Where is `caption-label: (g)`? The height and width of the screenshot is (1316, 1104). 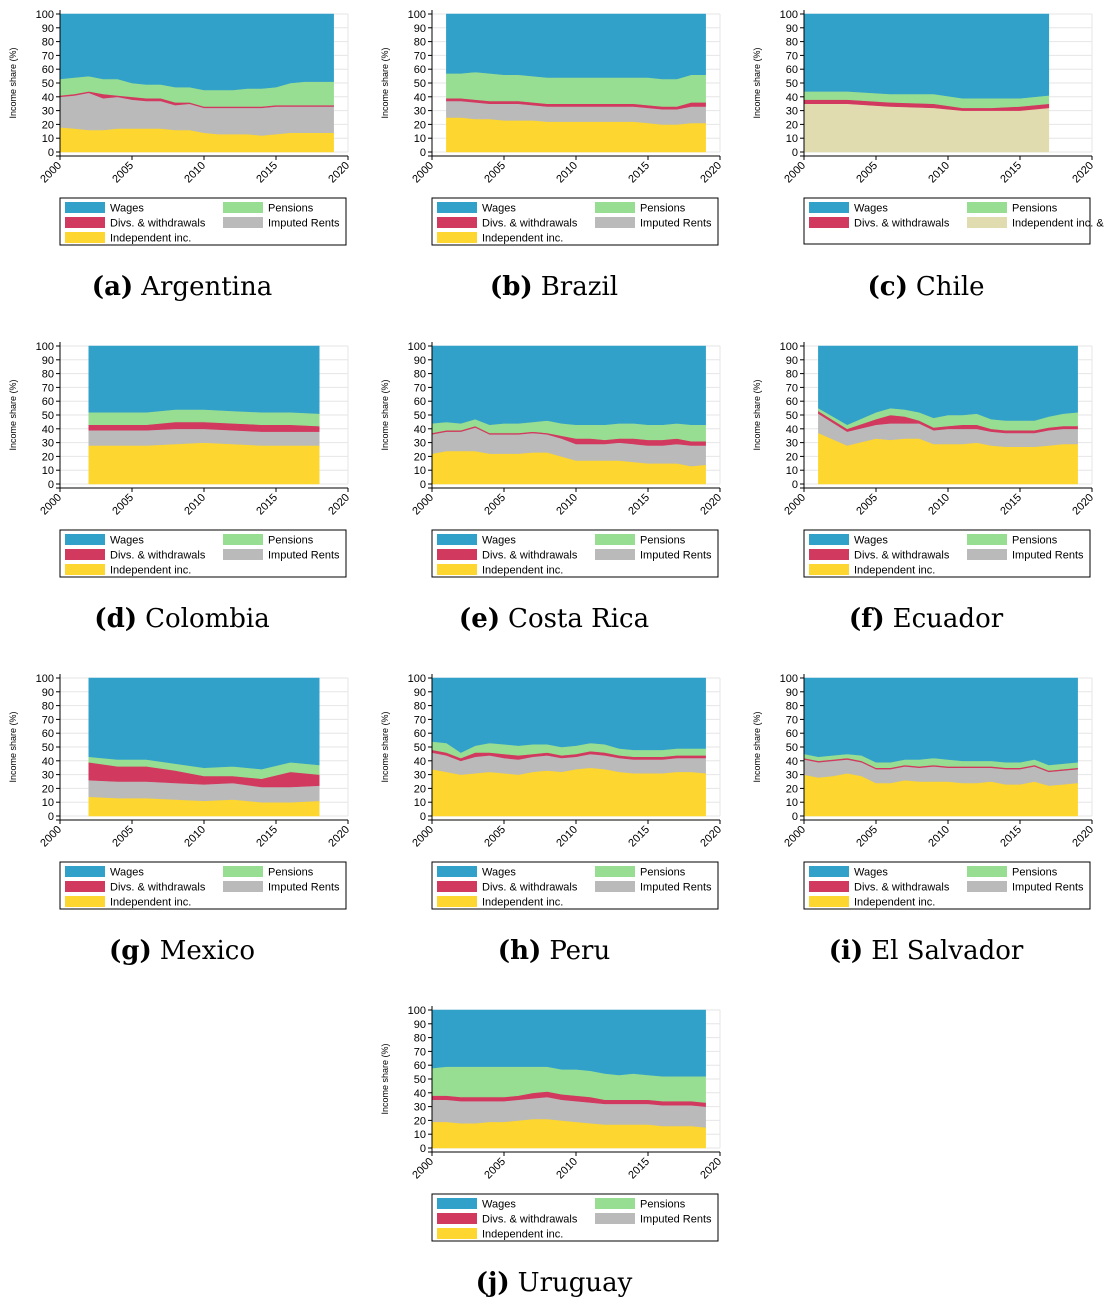
caption-label: (g) is located at coordinates (130, 951).